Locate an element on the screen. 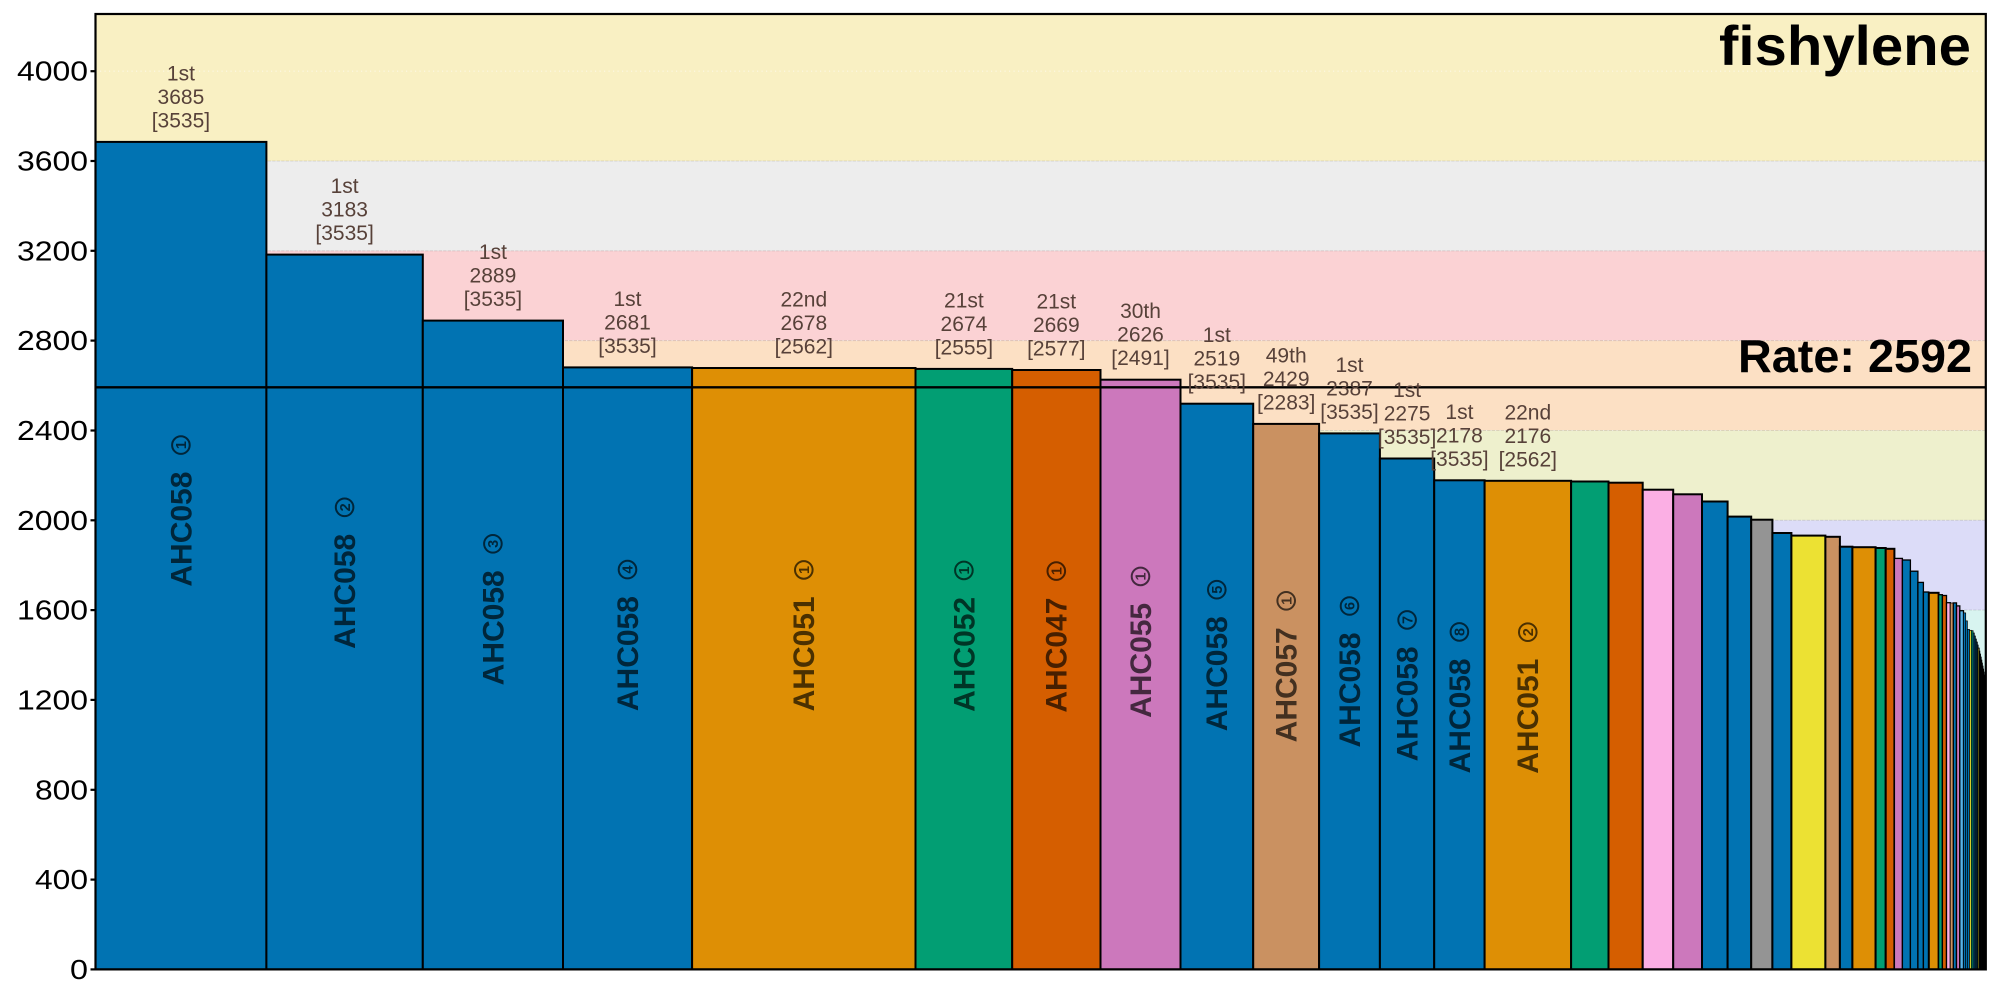 This screenshot has width=2000, height=1000. svg-text: fishylene is located at coordinates (1845, 45).